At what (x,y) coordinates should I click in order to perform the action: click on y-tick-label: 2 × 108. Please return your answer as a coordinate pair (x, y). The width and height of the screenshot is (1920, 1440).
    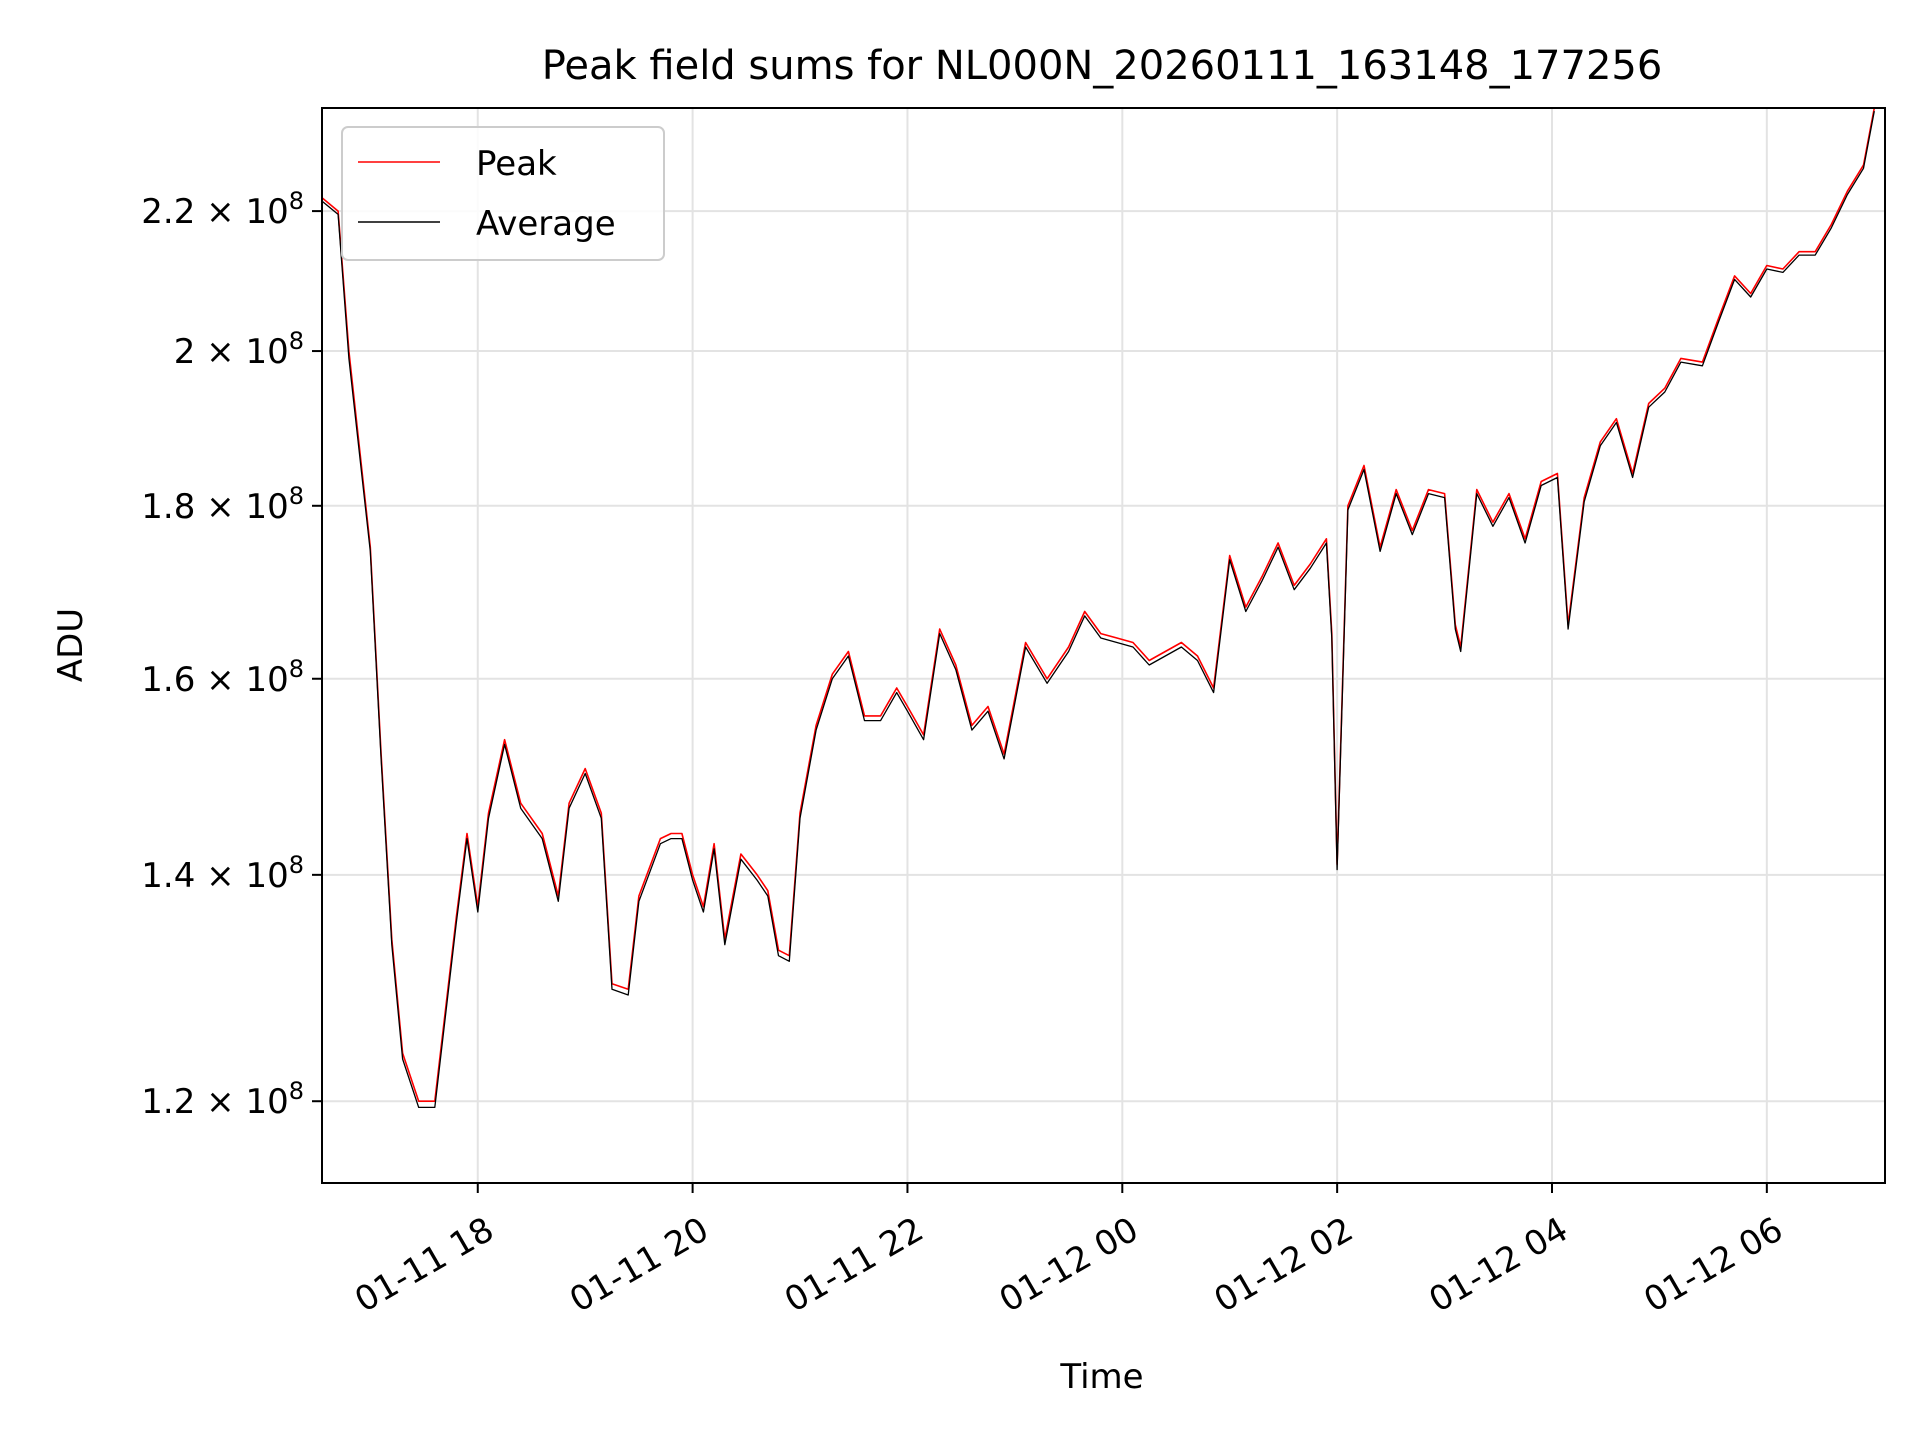
    Looking at the image, I should click on (239, 349).